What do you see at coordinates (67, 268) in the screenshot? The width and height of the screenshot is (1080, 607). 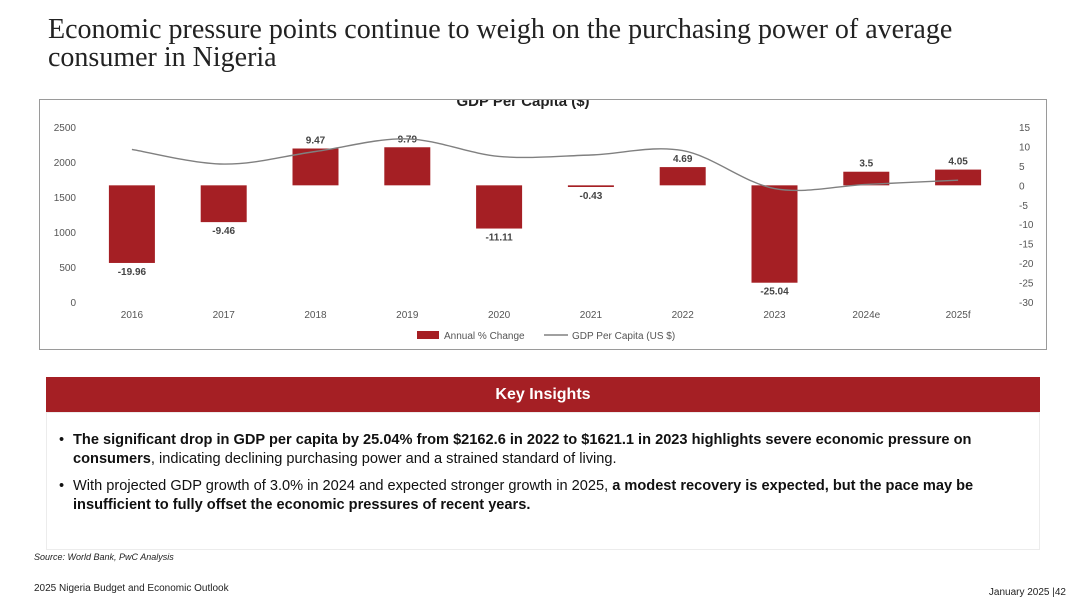 I see `y-left-tick-label: 500` at bounding box center [67, 268].